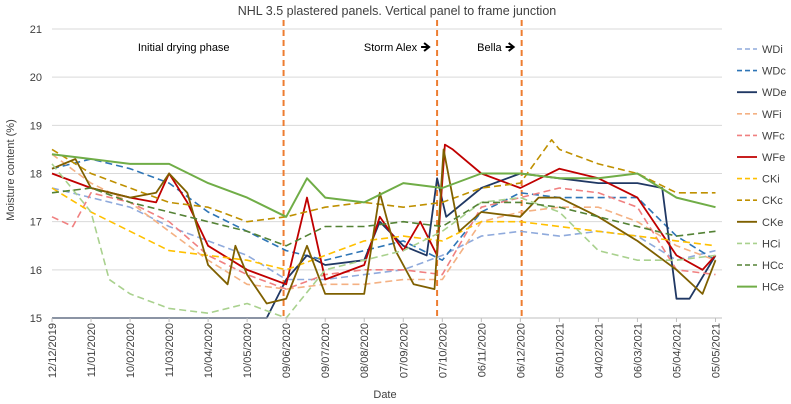 The height and width of the screenshot is (404, 791). I want to click on y-tick-label-17: 17, so click(36, 223).